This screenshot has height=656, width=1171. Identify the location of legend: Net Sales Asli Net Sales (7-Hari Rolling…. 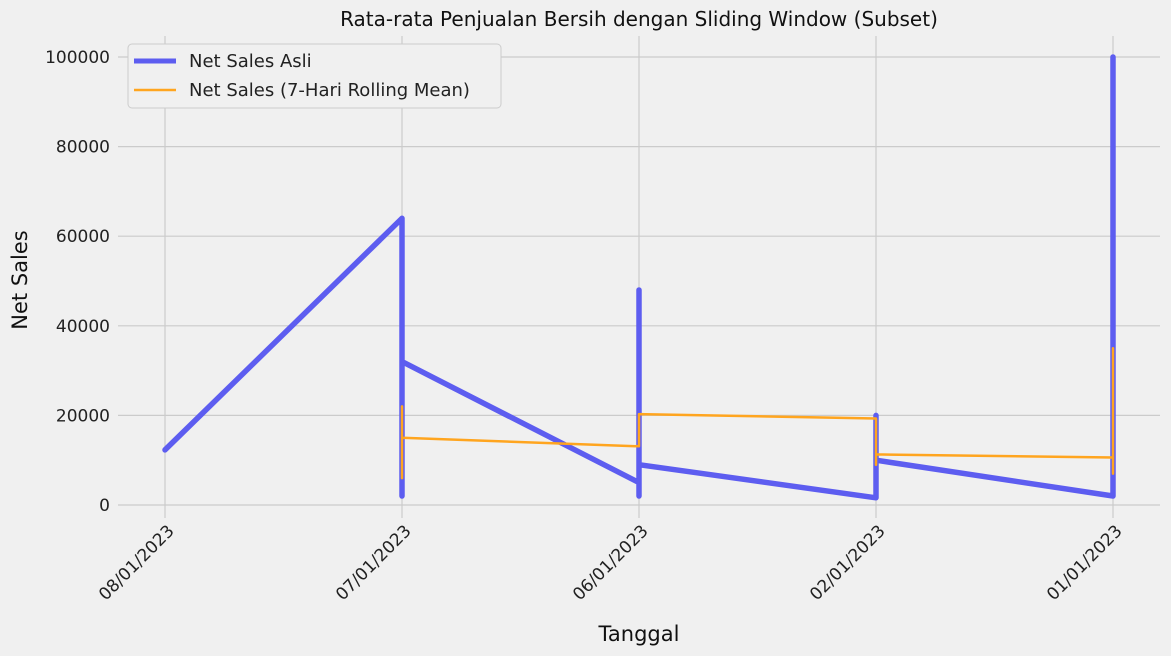
(314, 76).